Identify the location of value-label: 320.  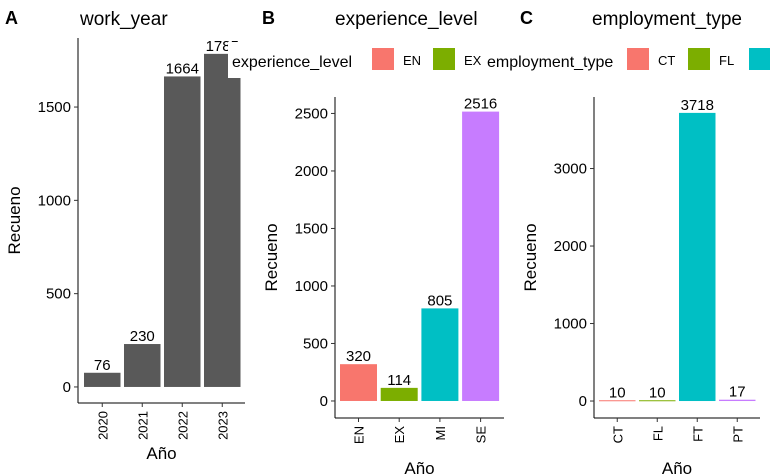
(358, 356).